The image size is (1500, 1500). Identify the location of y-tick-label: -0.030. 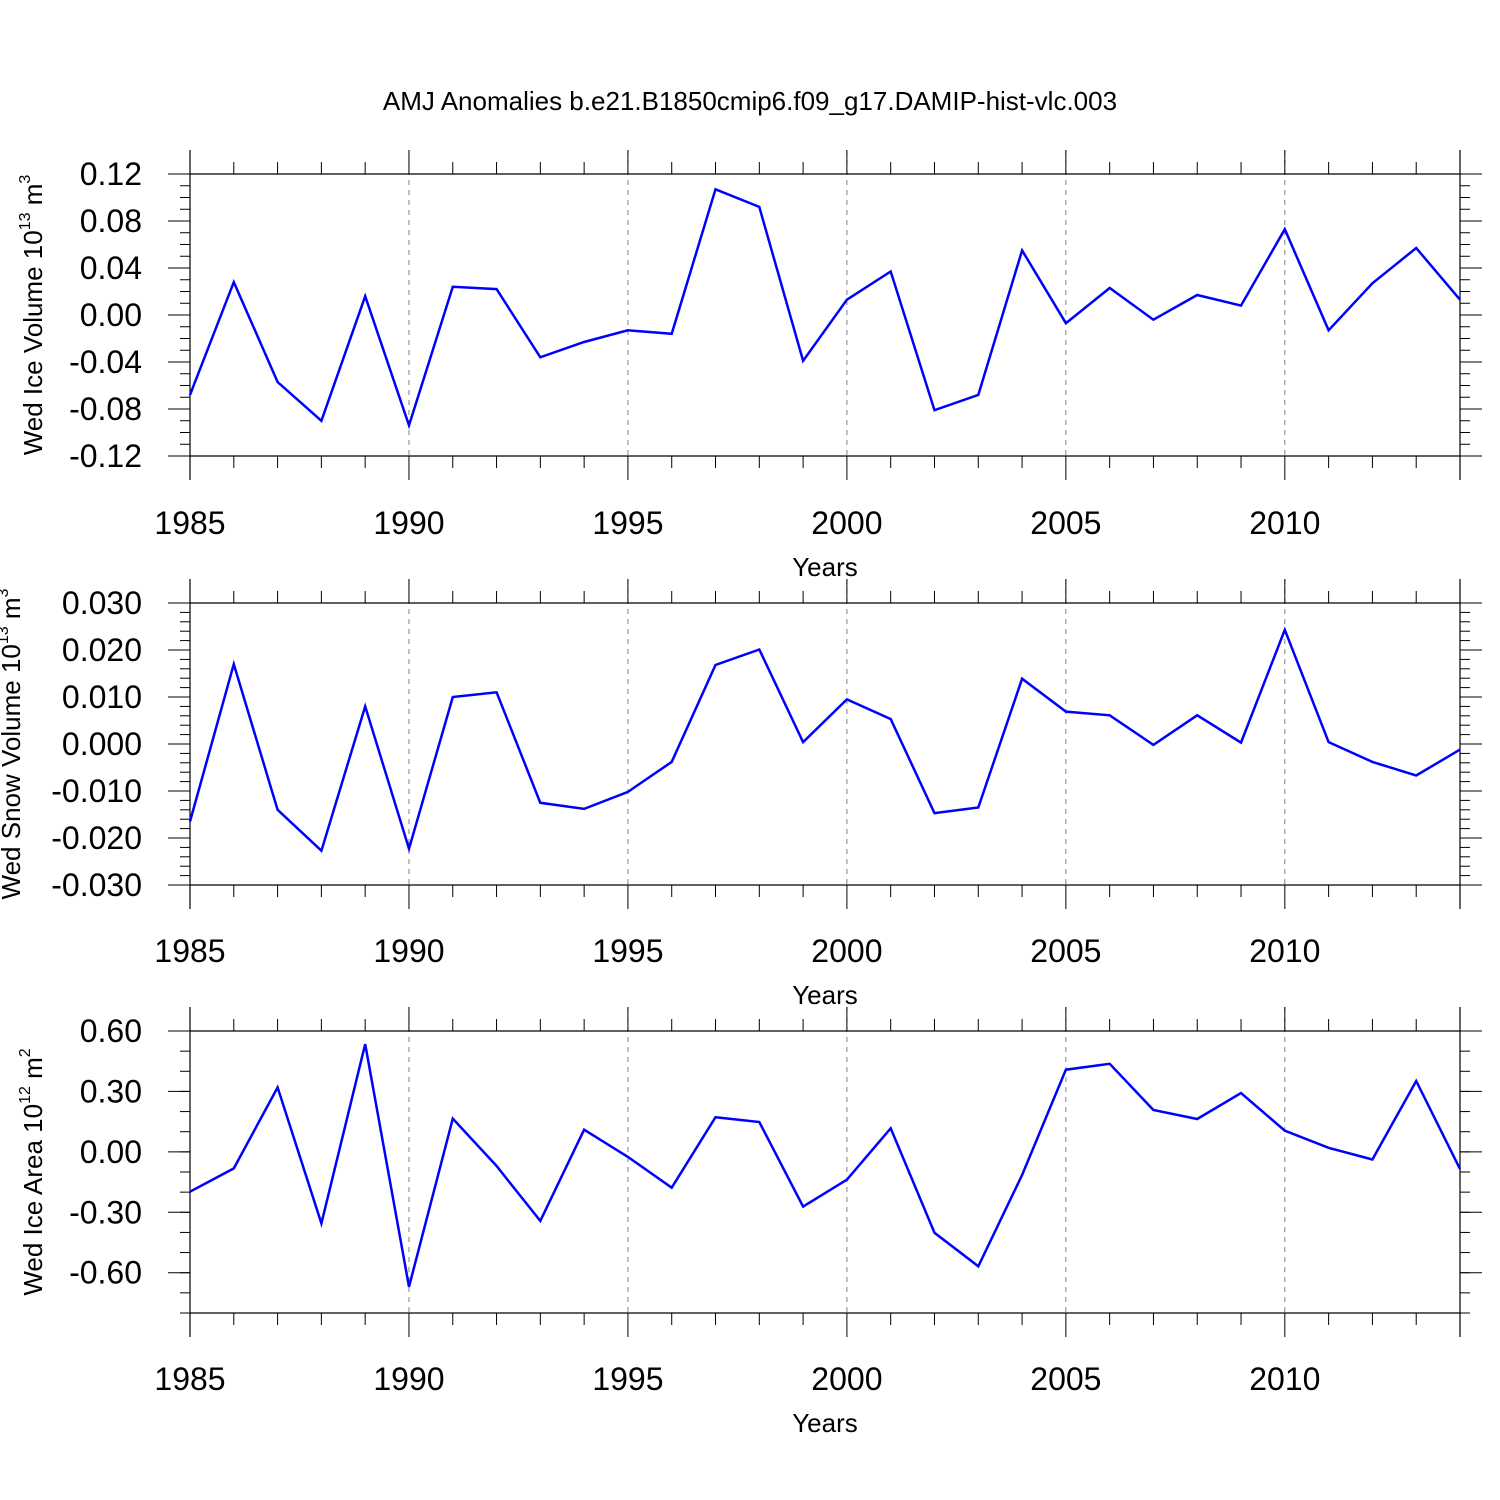
(96, 885).